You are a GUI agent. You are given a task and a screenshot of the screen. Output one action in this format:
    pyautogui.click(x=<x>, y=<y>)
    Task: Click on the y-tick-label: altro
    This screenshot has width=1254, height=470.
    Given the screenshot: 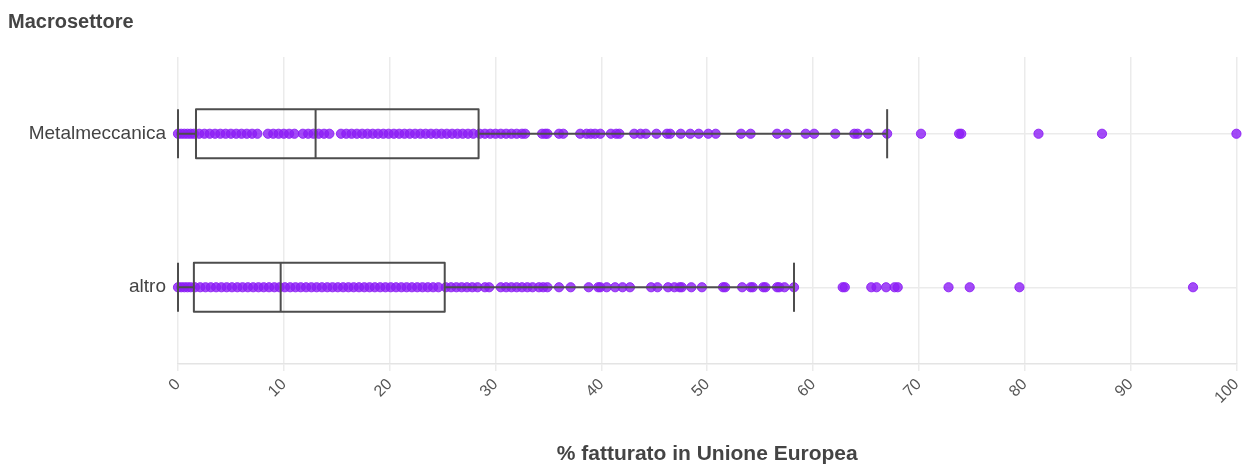 What is the action you would take?
    pyautogui.click(x=147, y=286)
    